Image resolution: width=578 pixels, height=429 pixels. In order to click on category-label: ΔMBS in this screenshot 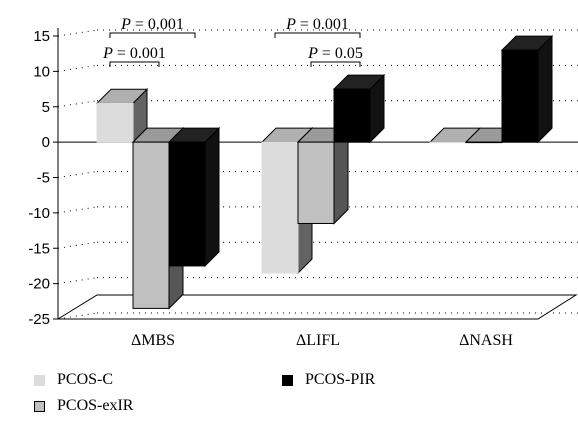, I will do `click(153, 340)`.